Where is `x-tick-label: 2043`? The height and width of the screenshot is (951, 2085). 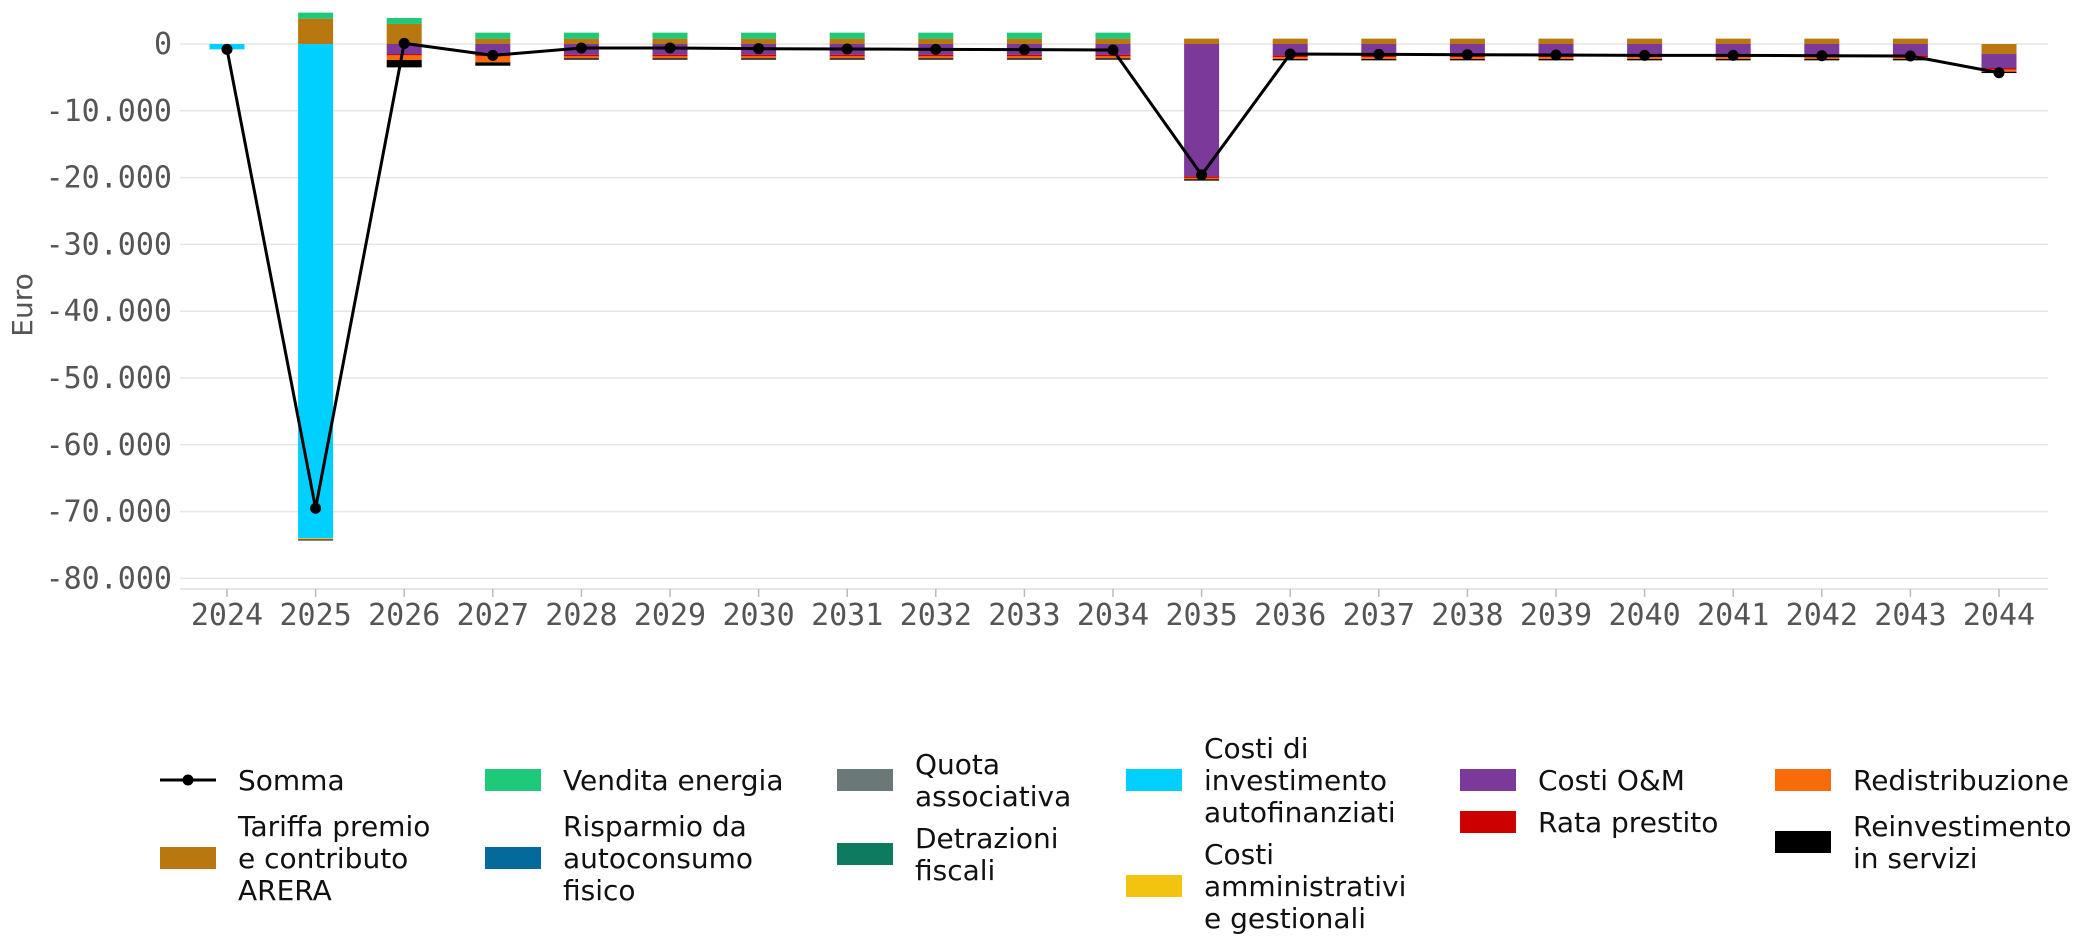 x-tick-label: 2043 is located at coordinates (1910, 615).